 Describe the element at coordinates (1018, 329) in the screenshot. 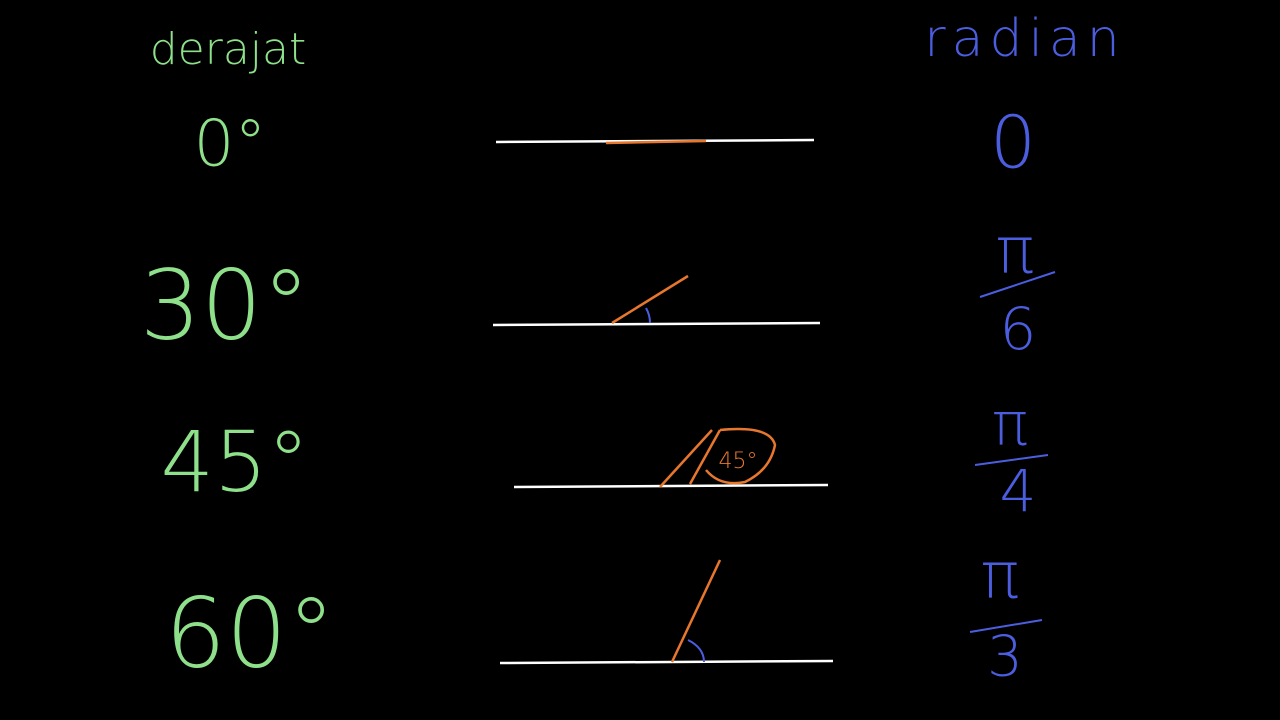

I see `radian-denominator: 6` at that location.